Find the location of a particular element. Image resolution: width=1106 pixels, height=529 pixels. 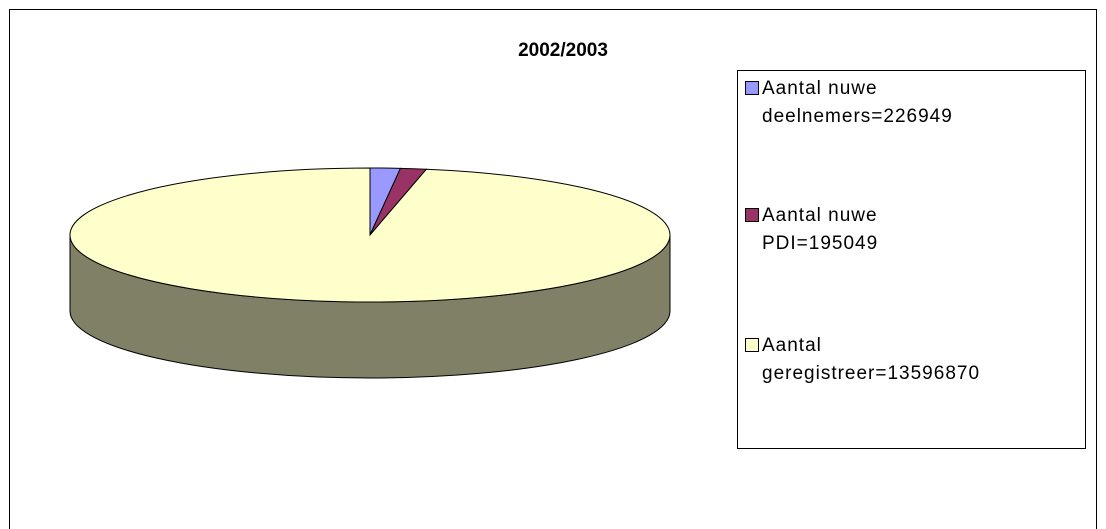

legend-label: Aantal geregistreer=13596870 is located at coordinates (871, 359).